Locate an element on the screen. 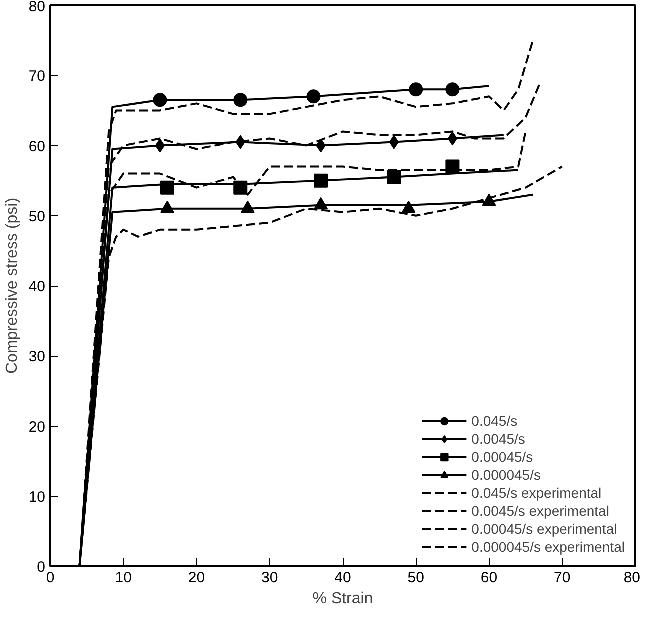 Image resolution: width=651 pixels, height=619 pixels. y-axis-title: Compressive stress (psi) is located at coordinates (12, 286).